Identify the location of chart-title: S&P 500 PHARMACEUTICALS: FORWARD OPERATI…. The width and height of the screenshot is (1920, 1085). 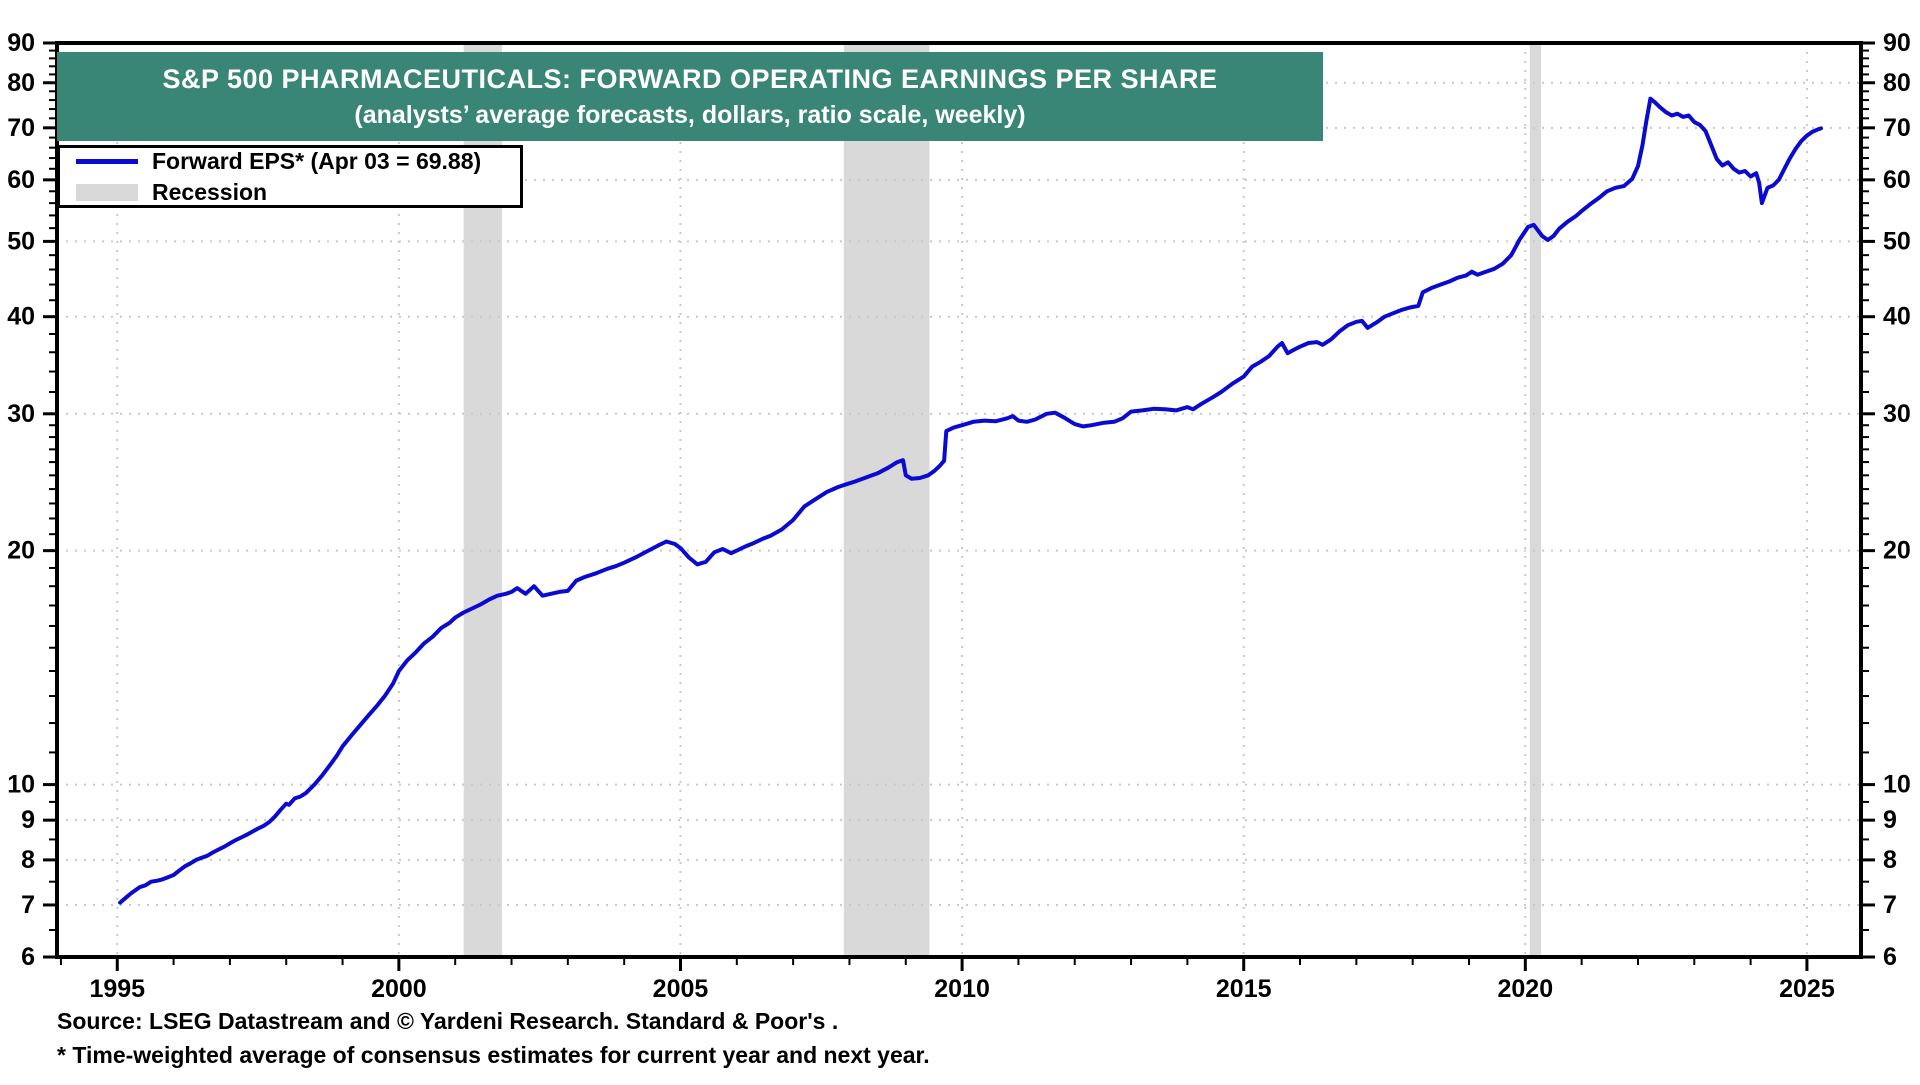
(690, 78).